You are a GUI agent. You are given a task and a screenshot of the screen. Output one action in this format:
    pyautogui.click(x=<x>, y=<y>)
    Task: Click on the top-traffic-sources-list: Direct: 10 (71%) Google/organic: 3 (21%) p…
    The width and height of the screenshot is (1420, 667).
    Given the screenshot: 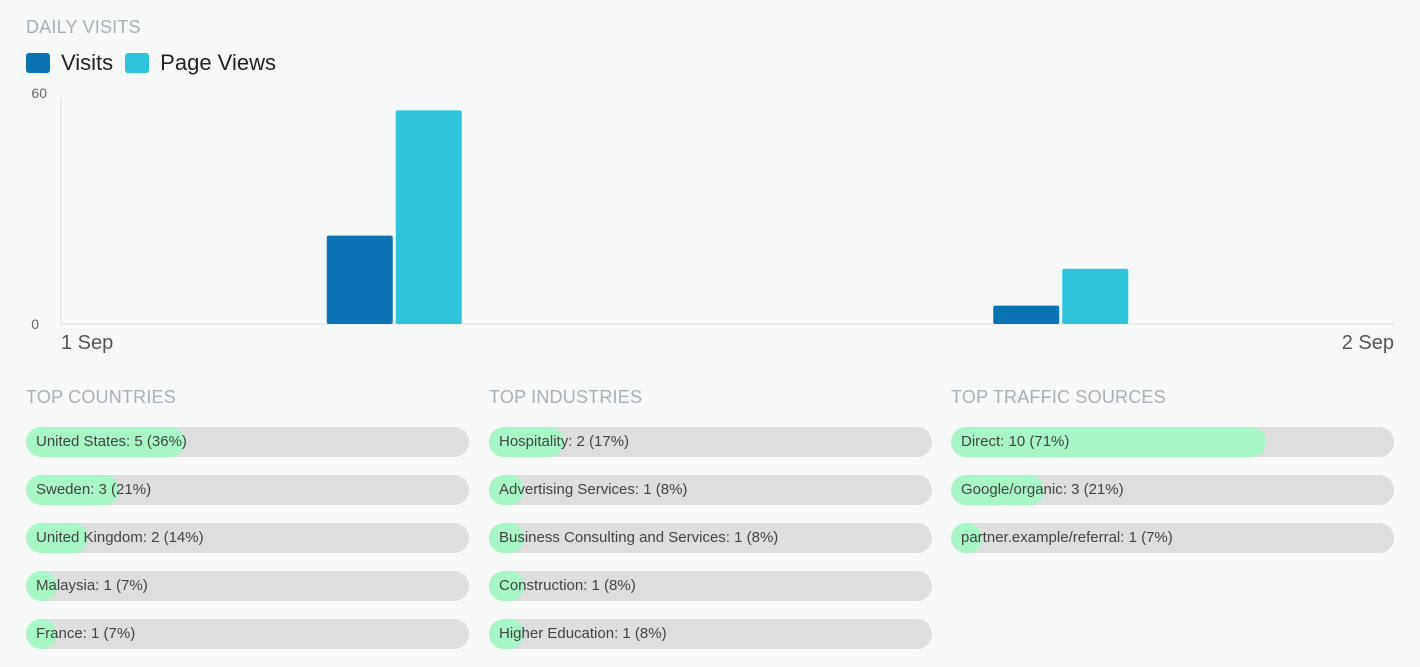 What is the action you would take?
    pyautogui.click(x=1172, y=490)
    